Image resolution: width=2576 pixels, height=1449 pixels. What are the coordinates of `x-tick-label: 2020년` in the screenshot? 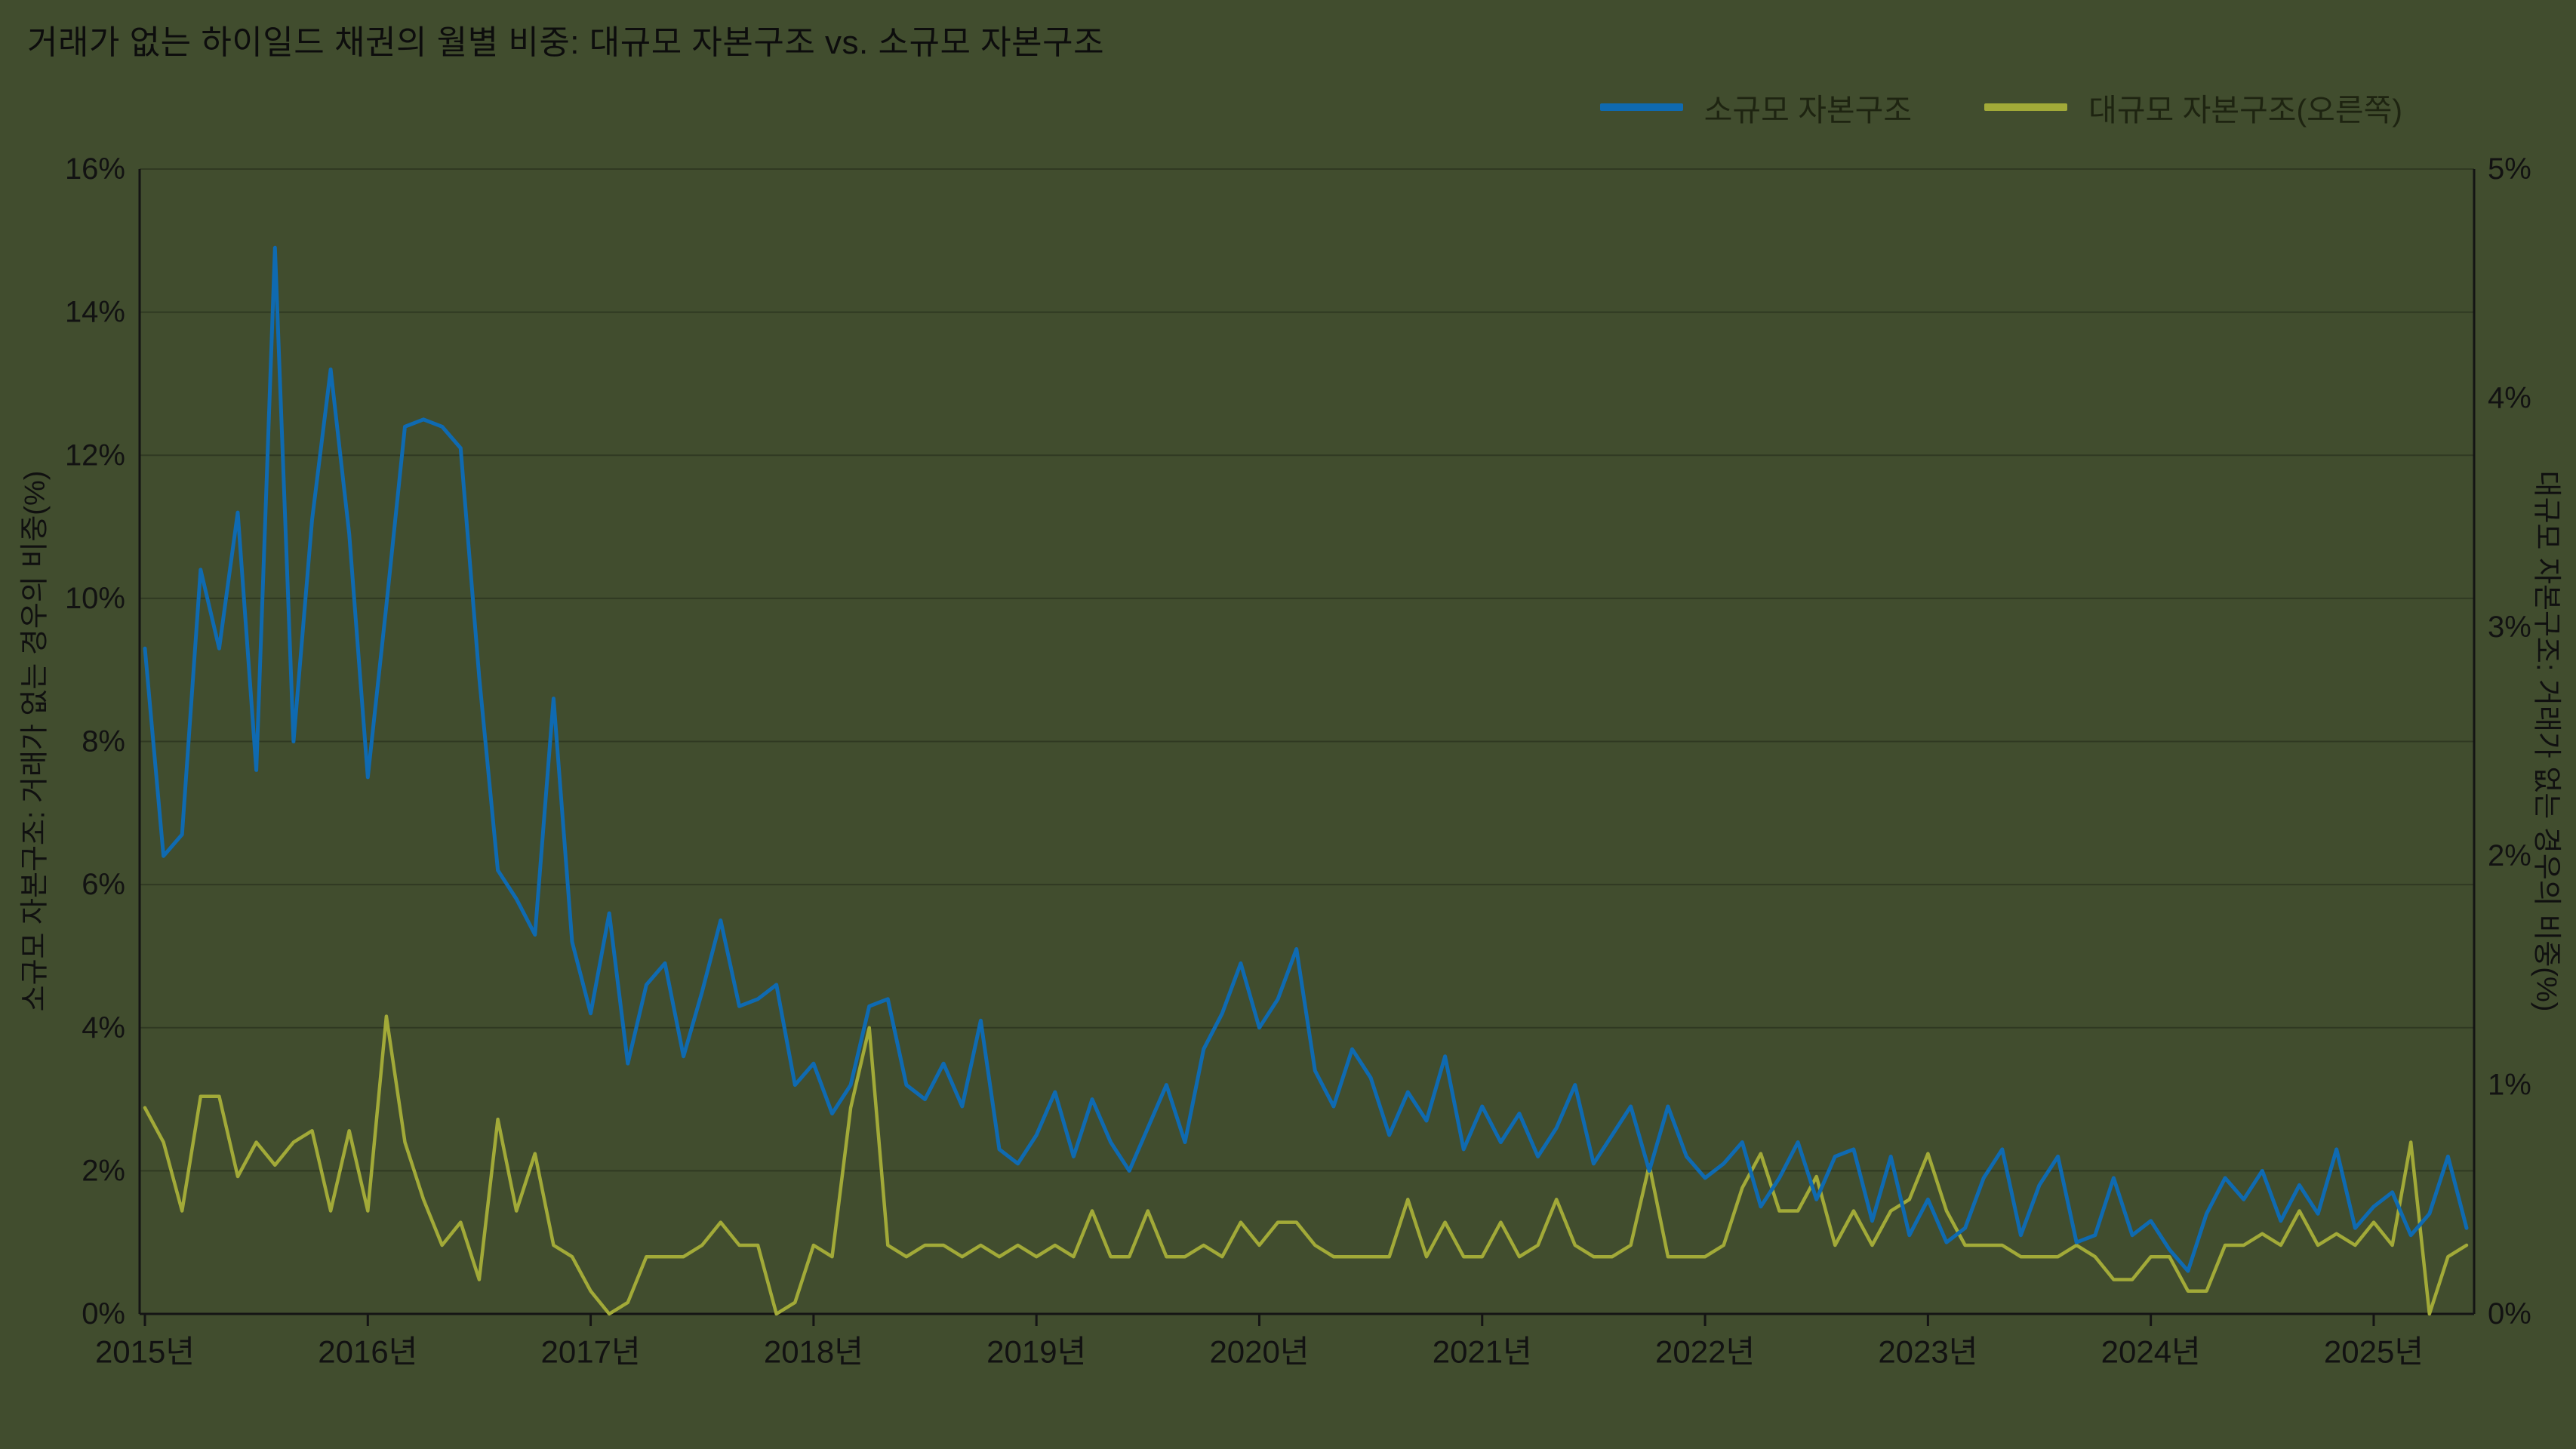 It's located at (1259, 1351).